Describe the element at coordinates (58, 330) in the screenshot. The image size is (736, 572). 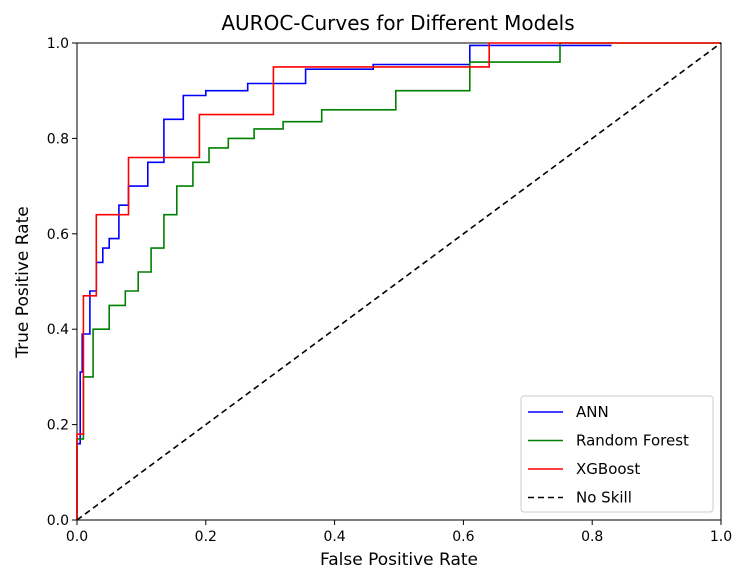
I see `y-tick-label: 0.4` at that location.